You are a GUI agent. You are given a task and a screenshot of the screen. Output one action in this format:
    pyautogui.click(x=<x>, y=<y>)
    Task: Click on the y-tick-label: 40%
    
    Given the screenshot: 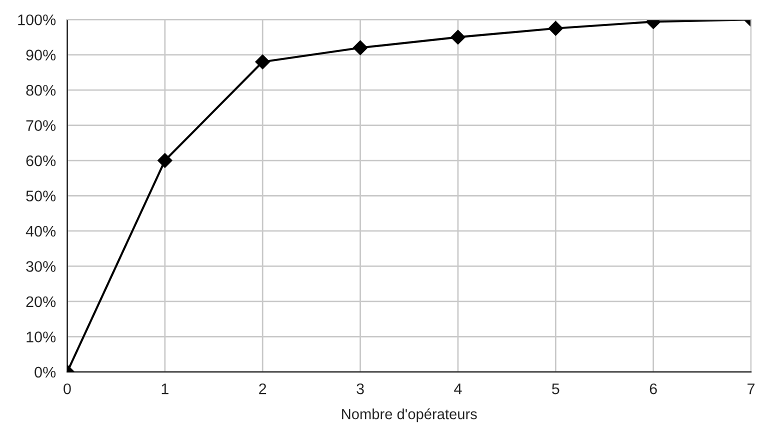 What is the action you would take?
    pyautogui.click(x=41, y=231)
    